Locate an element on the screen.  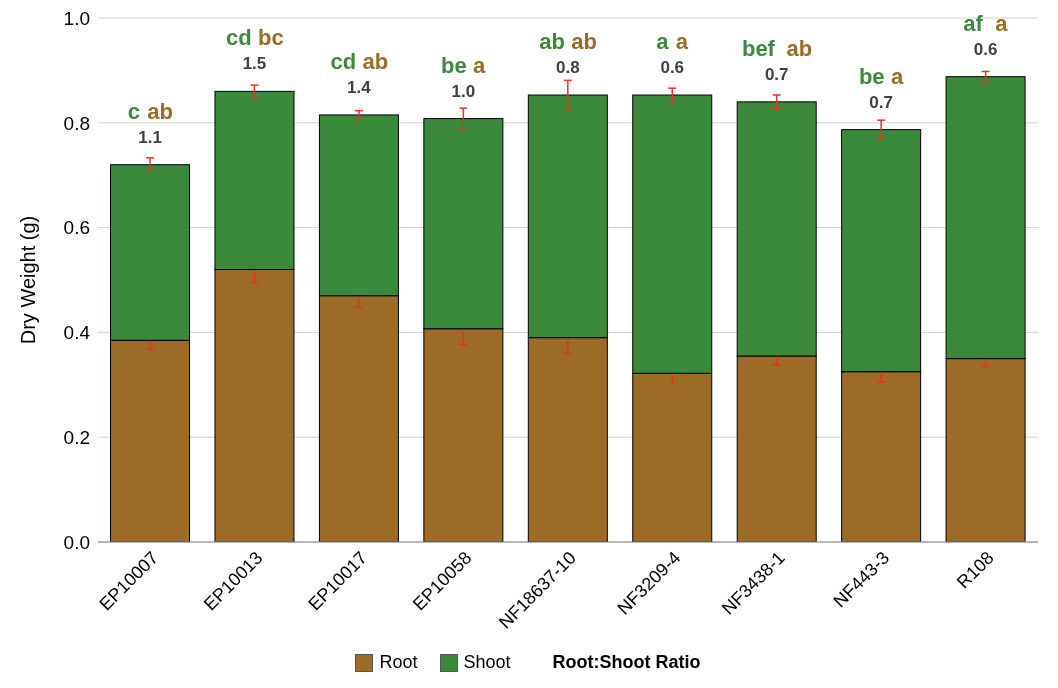
annotation: 1.1 is located at coordinates (150, 137).